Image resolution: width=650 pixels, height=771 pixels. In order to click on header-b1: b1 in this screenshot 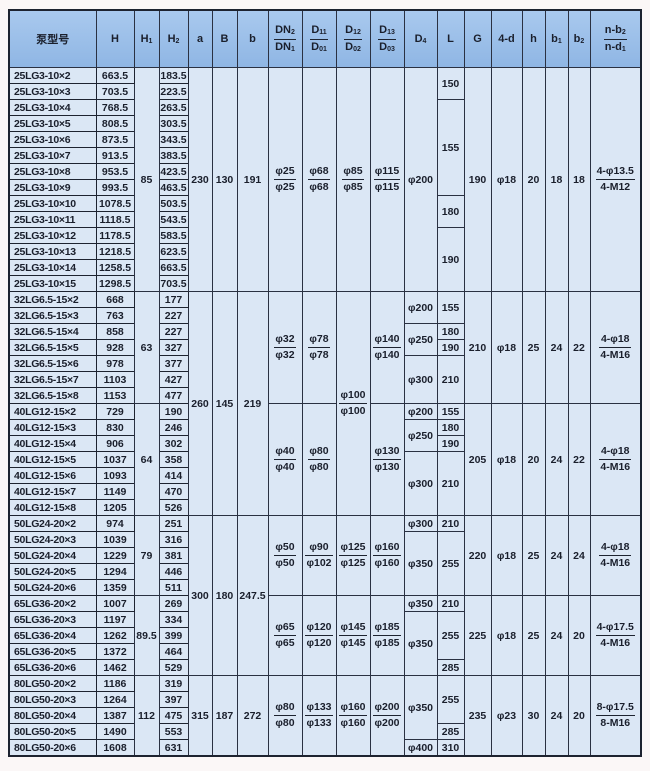, I will do `click(556, 38)`.